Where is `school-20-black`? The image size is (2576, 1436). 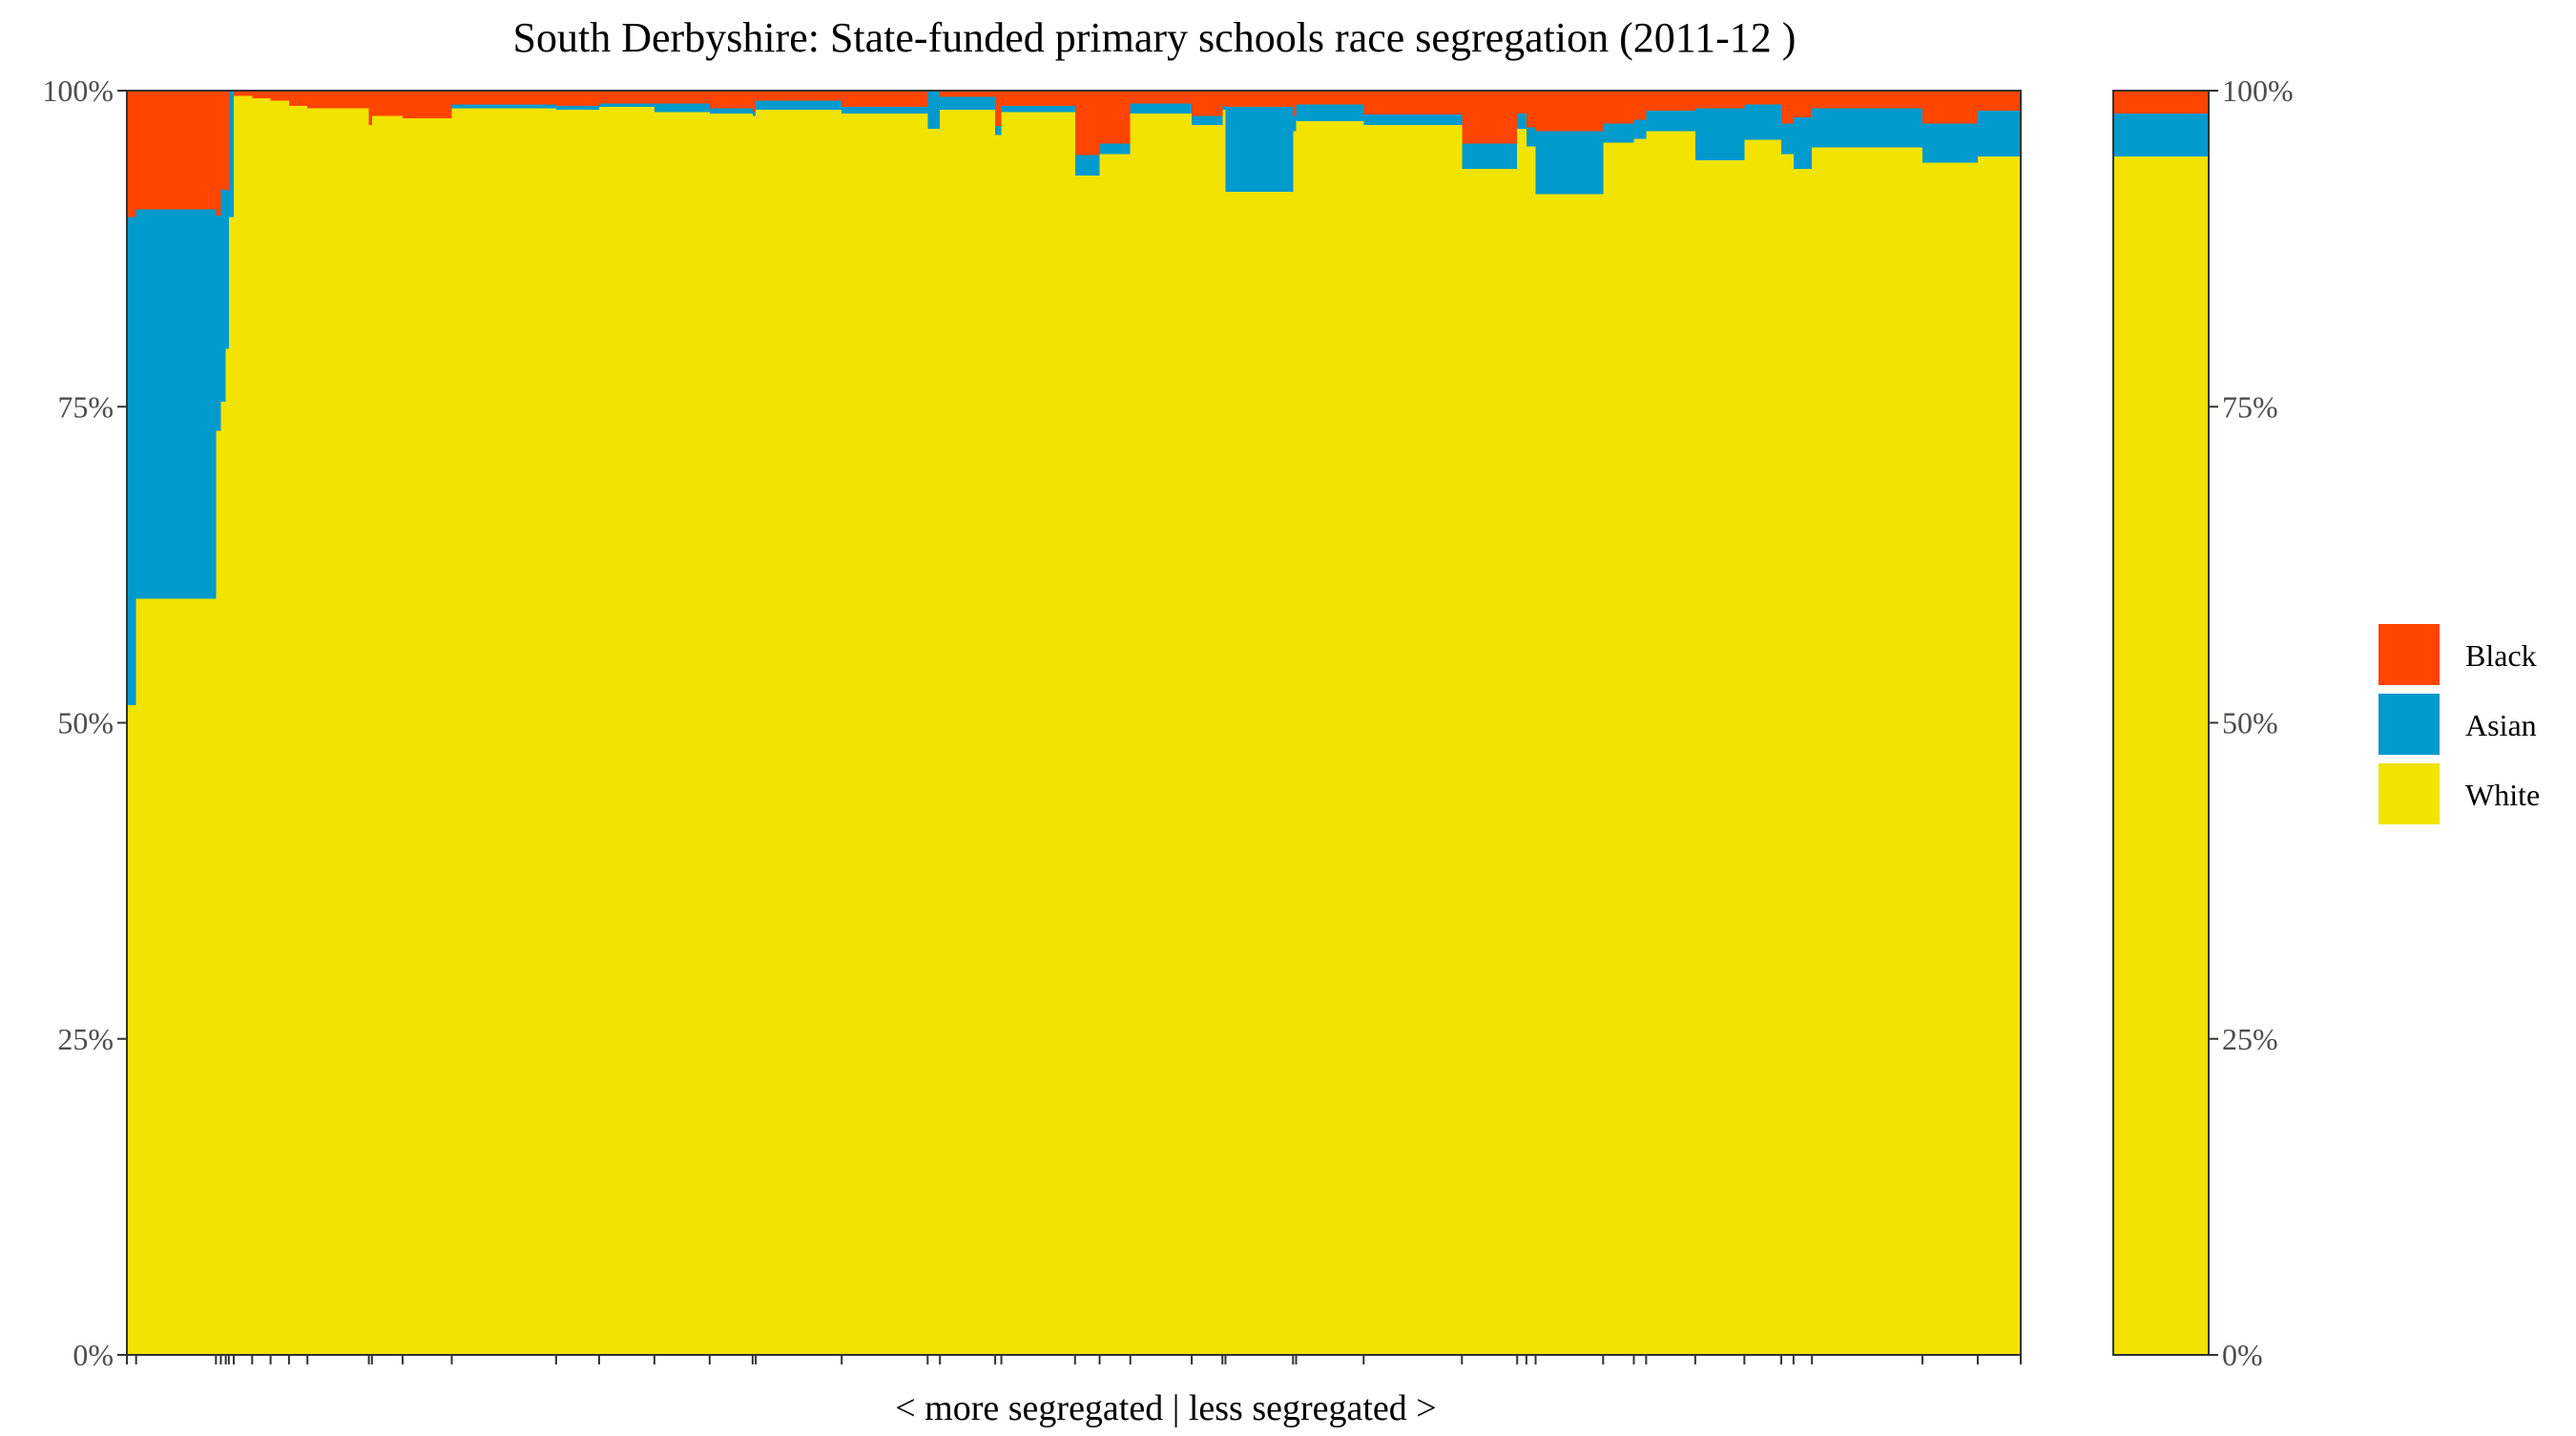
school-20-black is located at coordinates (754, 102).